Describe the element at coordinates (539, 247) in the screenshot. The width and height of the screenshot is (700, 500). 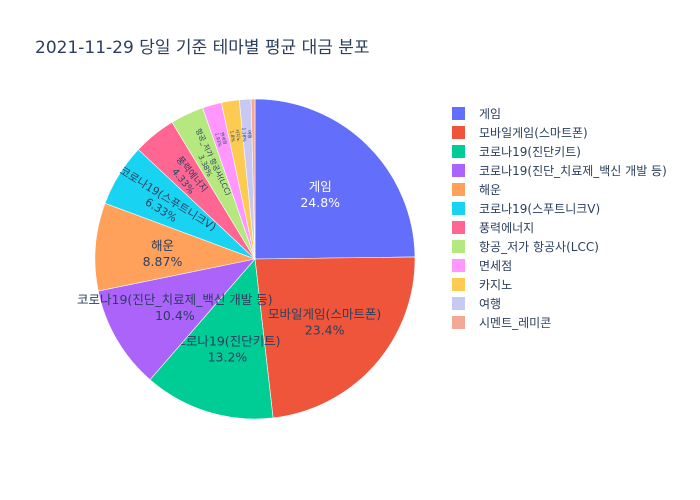
I see `legend-label: 항공_저가 항공사(LCC)` at that location.